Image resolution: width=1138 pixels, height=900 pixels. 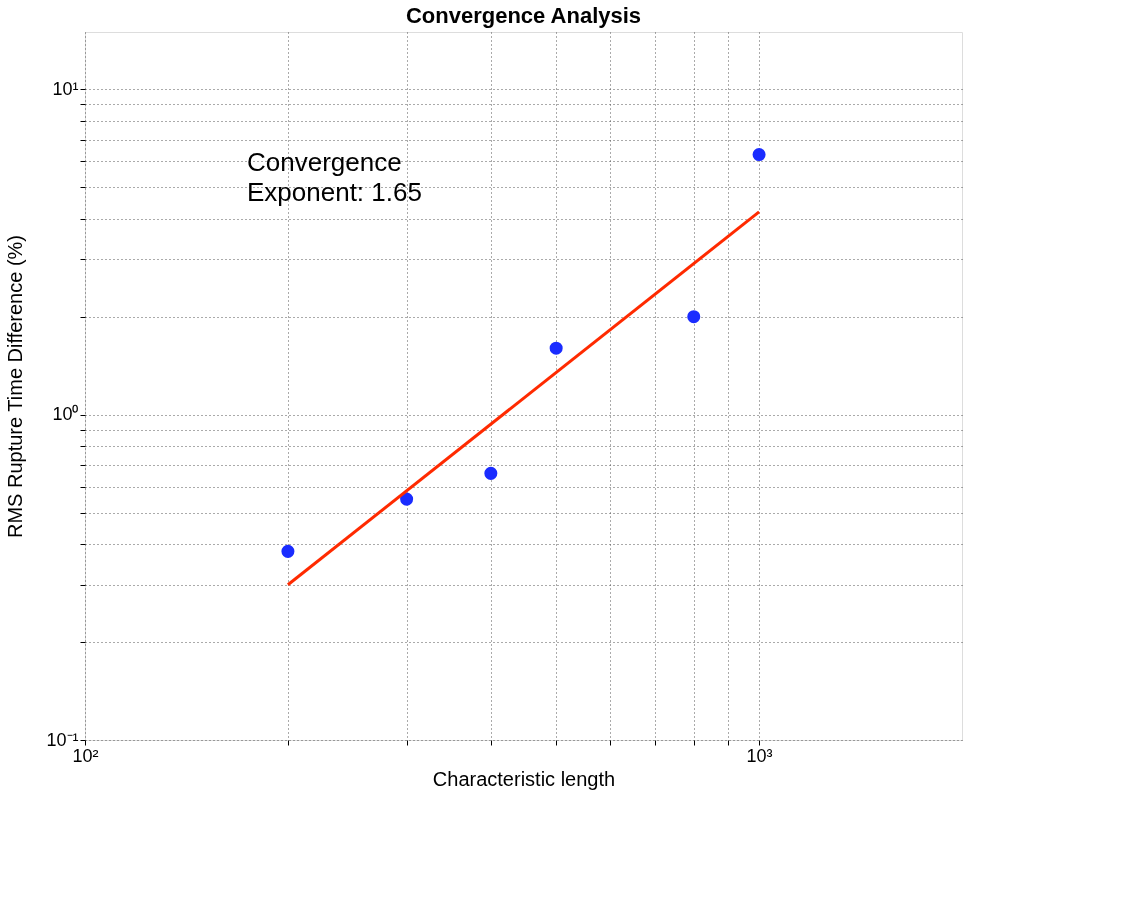 I want to click on chart-title: Convergence Analysis, so click(x=523, y=15).